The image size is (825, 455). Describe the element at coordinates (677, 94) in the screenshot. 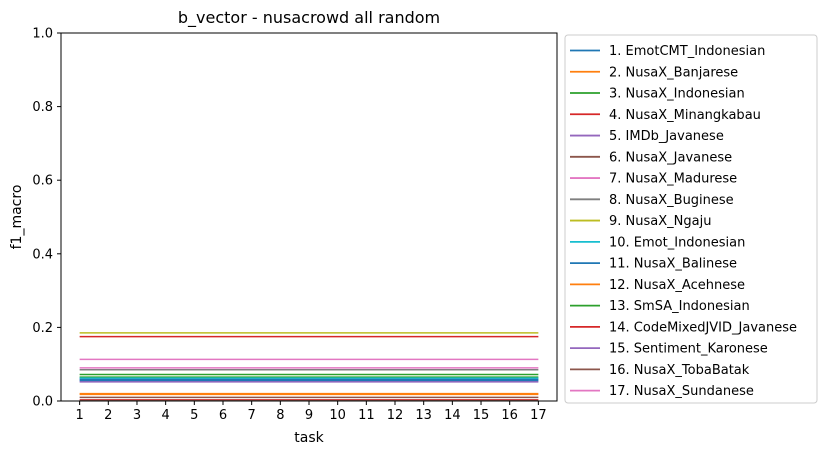

I see `legend-label: 3. NusaX_Indonesian` at that location.